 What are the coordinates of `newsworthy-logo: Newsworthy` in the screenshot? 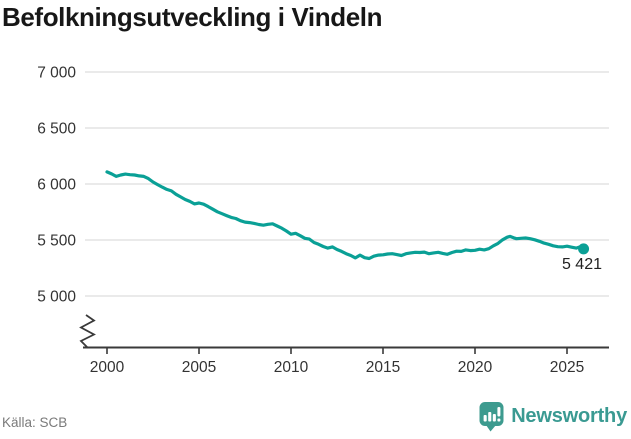 It's located at (553, 416).